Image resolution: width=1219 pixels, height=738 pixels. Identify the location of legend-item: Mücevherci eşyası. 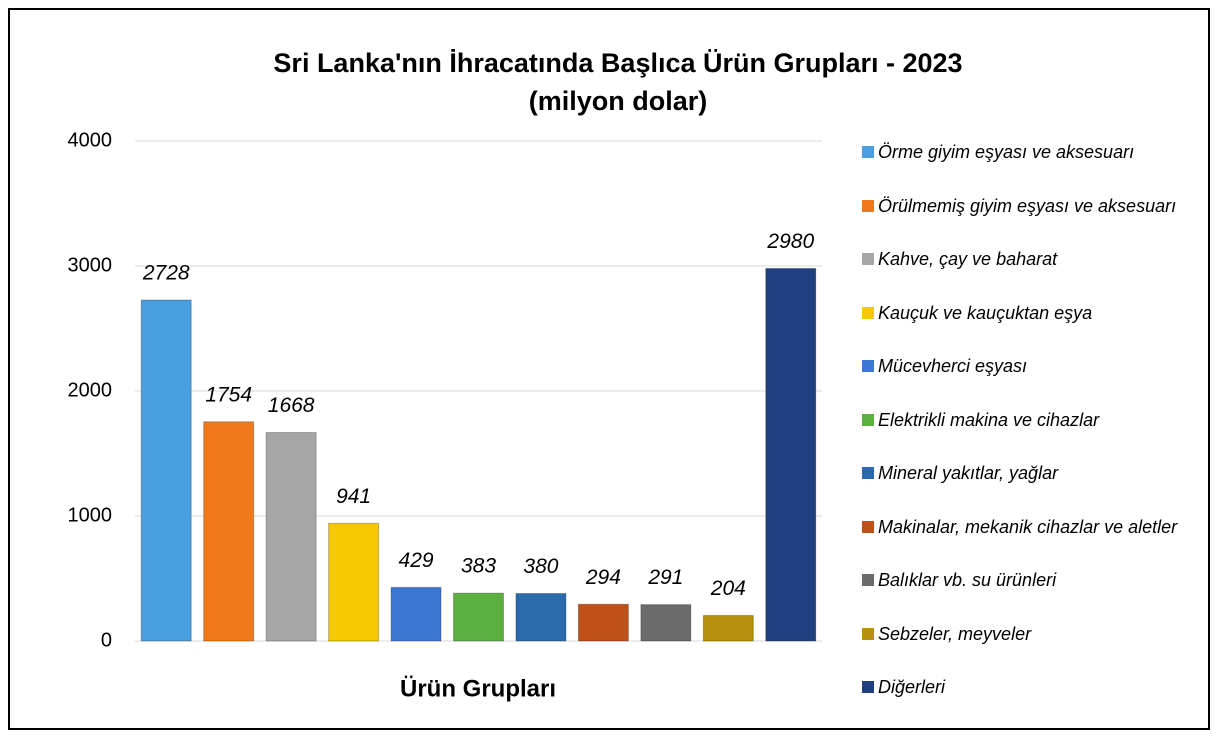
(1034, 368).